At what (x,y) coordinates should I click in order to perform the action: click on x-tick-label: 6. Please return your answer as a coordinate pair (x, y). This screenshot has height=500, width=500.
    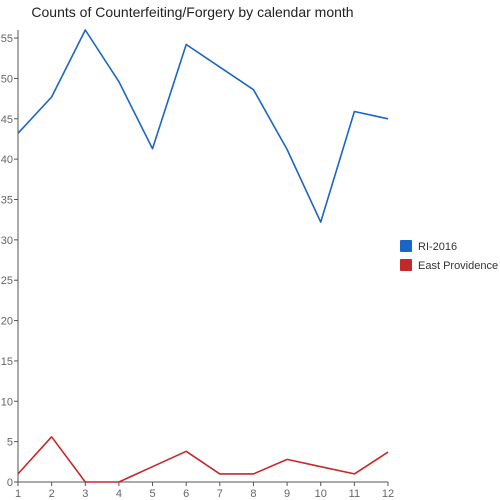
    Looking at the image, I should click on (186, 494).